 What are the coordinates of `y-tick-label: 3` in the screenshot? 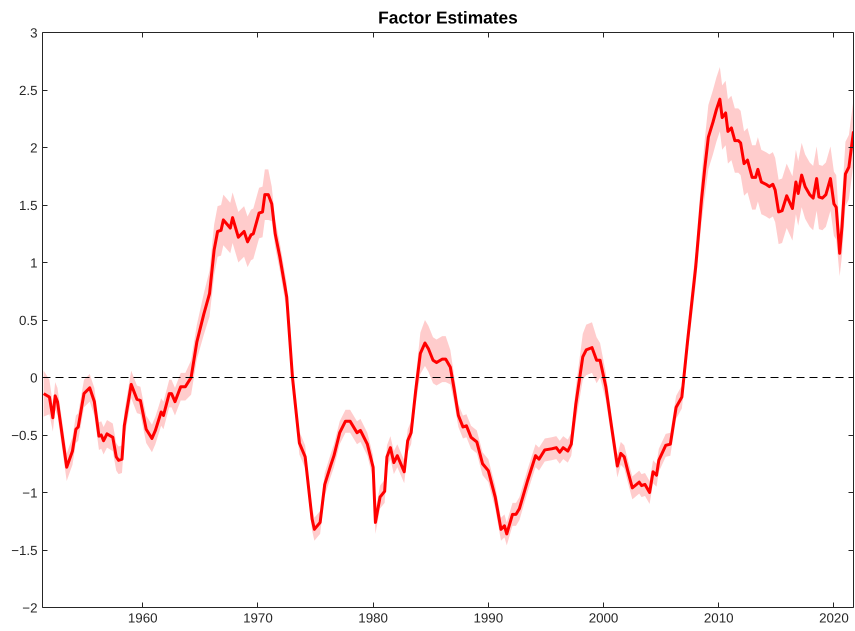 It's located at (34, 33).